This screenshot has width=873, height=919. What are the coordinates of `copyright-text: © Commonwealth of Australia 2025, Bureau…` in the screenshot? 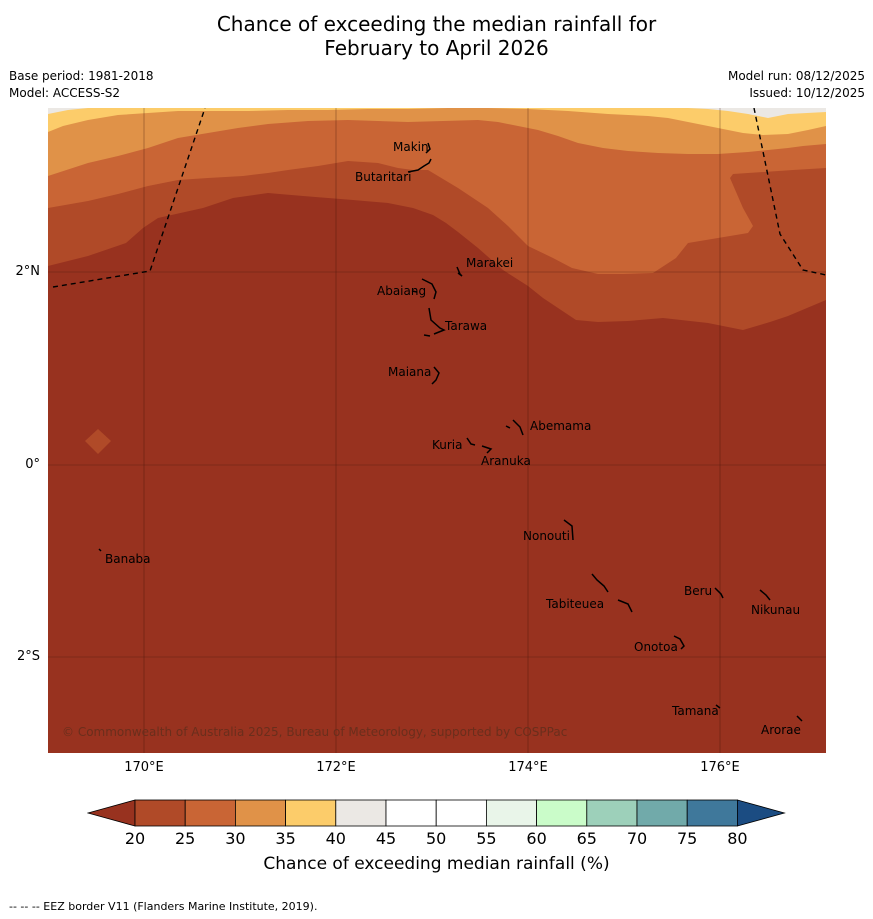 It's located at (314, 732).